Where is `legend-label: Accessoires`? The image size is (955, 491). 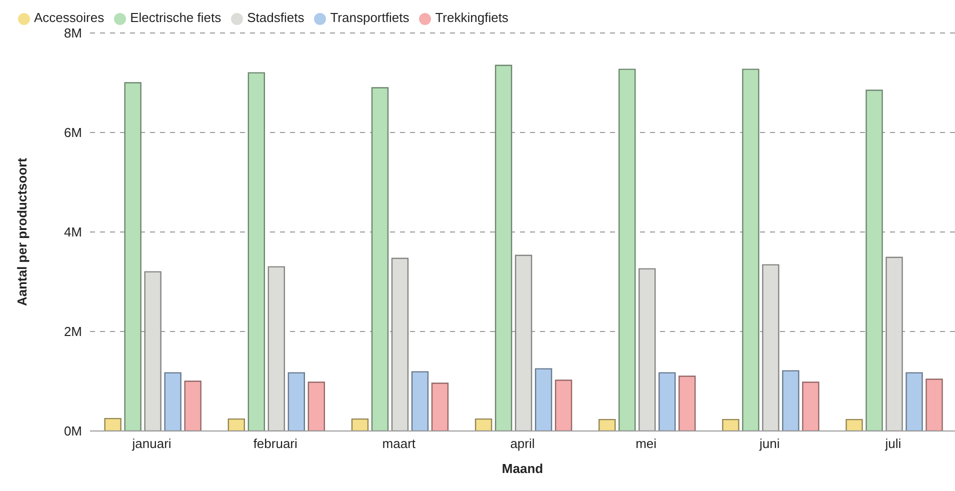
legend-label: Accessoires is located at coordinates (69, 17).